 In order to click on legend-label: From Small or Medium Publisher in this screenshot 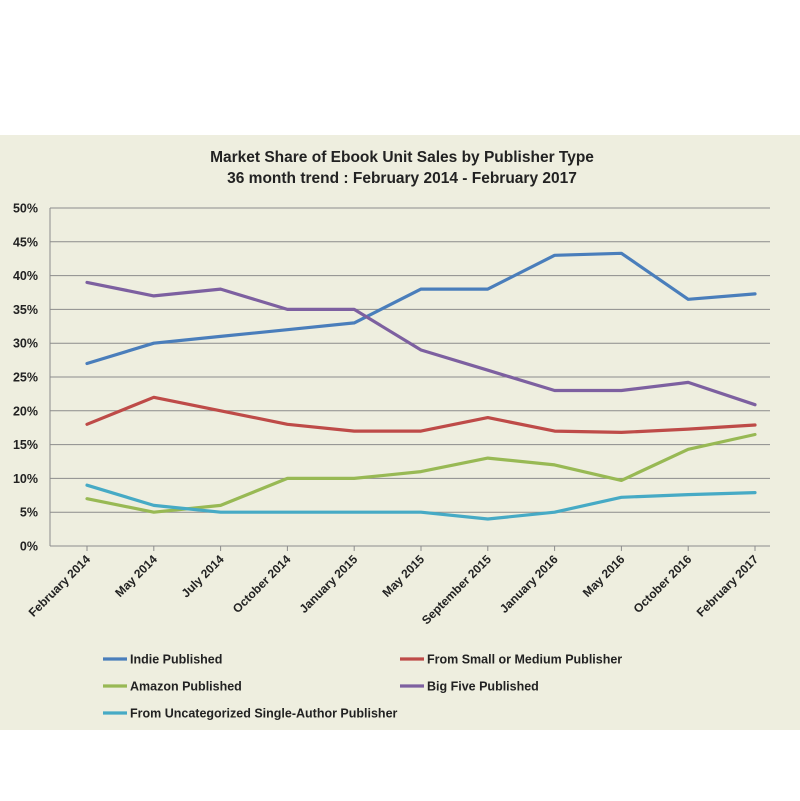, I will do `click(524, 660)`.